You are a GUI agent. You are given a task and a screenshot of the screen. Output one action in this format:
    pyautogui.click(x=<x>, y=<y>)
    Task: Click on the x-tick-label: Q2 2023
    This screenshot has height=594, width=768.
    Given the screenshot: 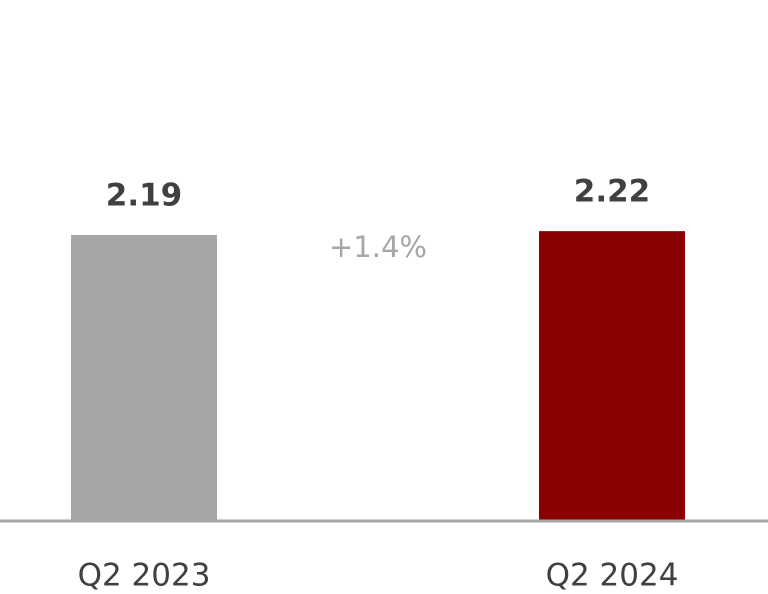 What is the action you would take?
    pyautogui.click(x=144, y=576)
    